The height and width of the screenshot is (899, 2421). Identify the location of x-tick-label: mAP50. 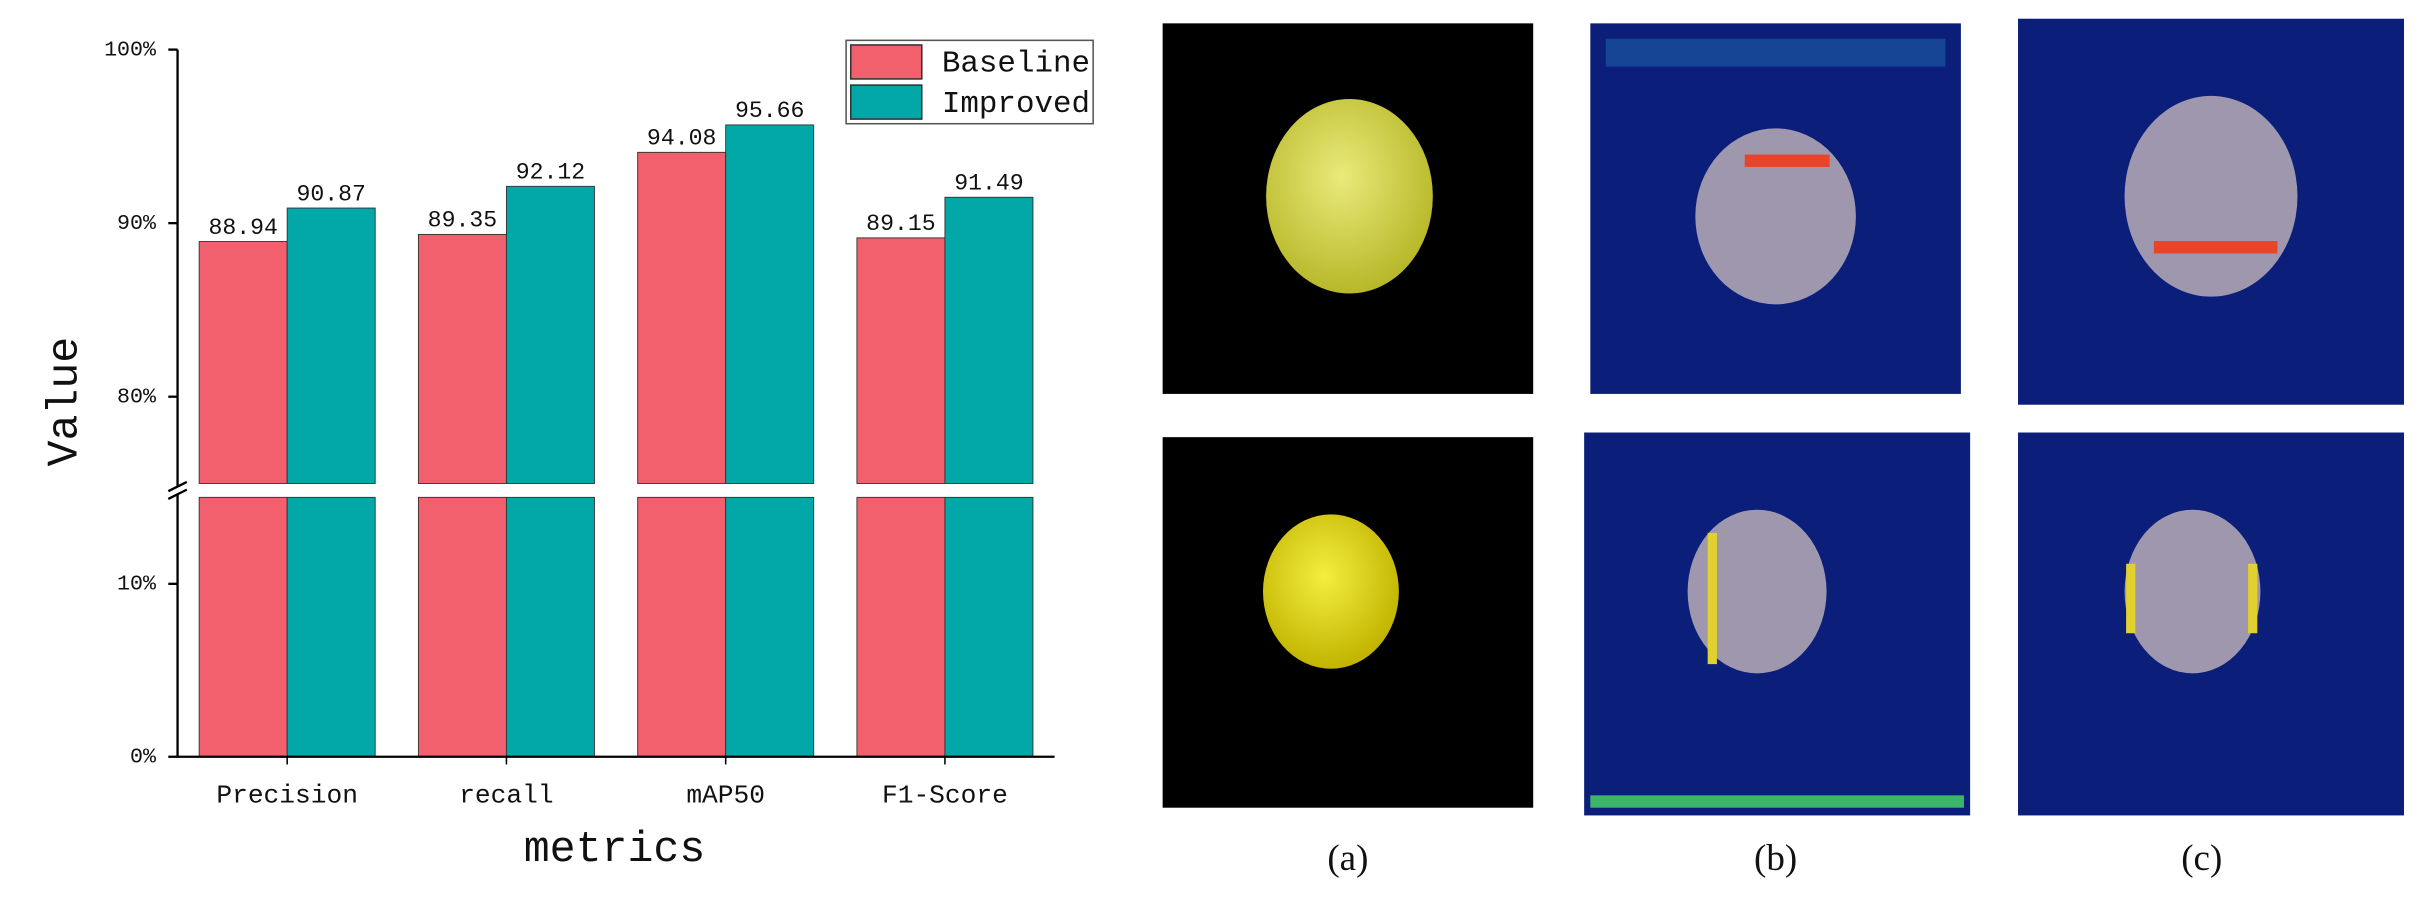
(725, 795).